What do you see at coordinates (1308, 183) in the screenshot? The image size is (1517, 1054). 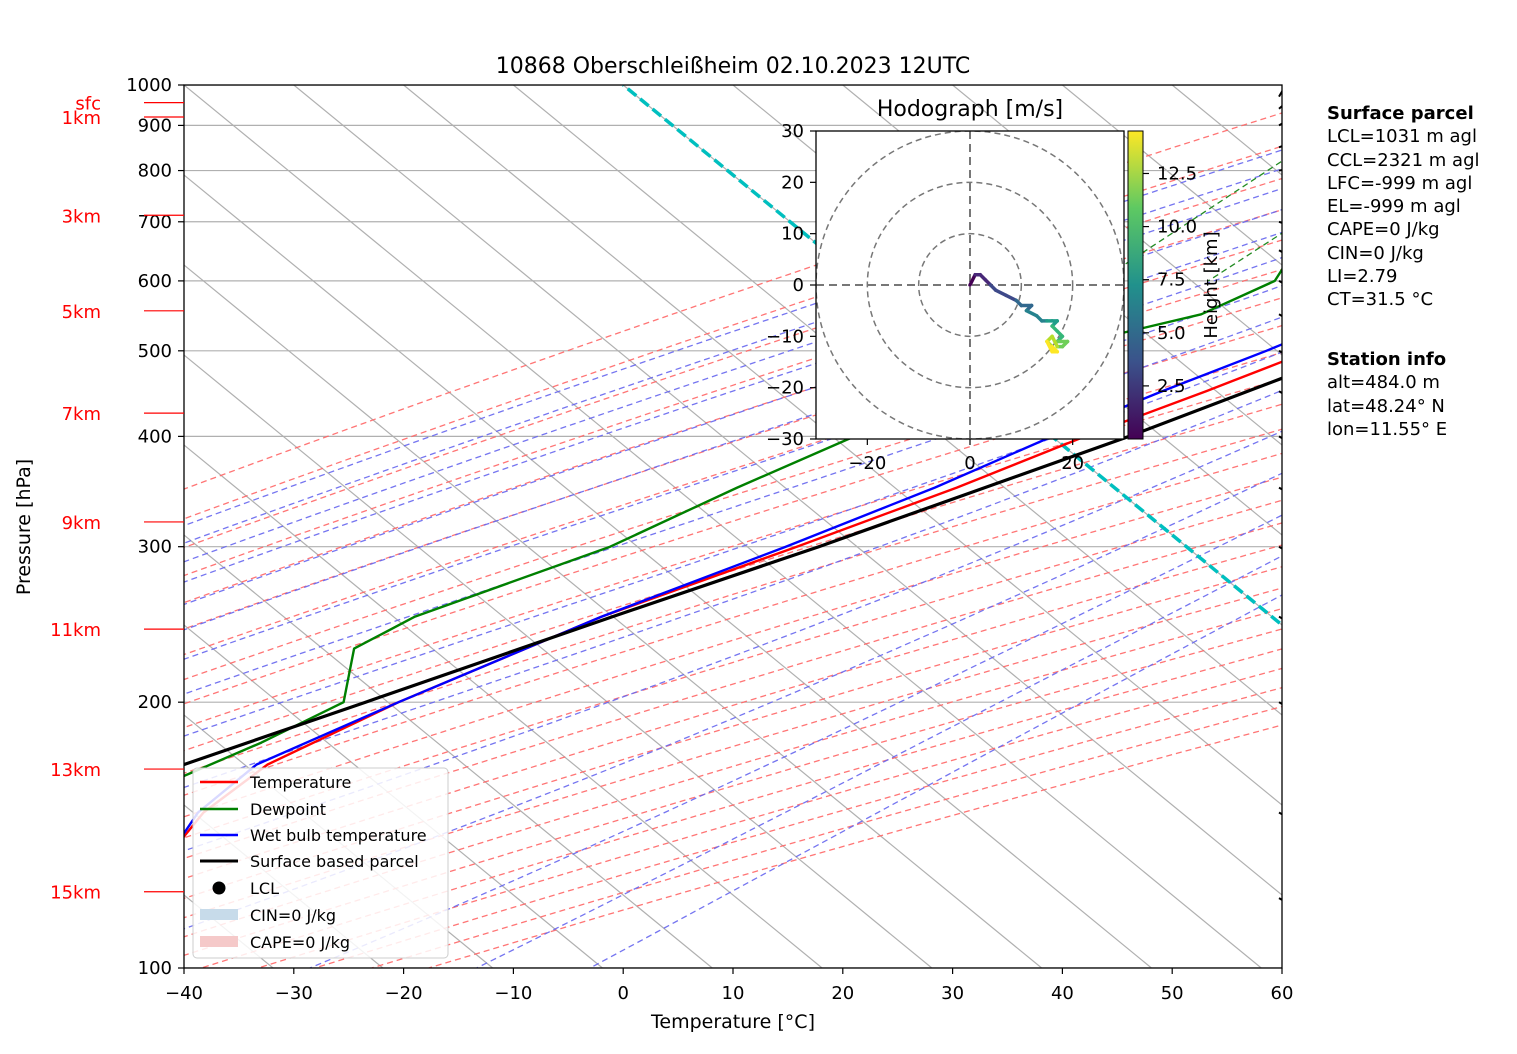 I see `mixing-ratio-lines` at bounding box center [1308, 183].